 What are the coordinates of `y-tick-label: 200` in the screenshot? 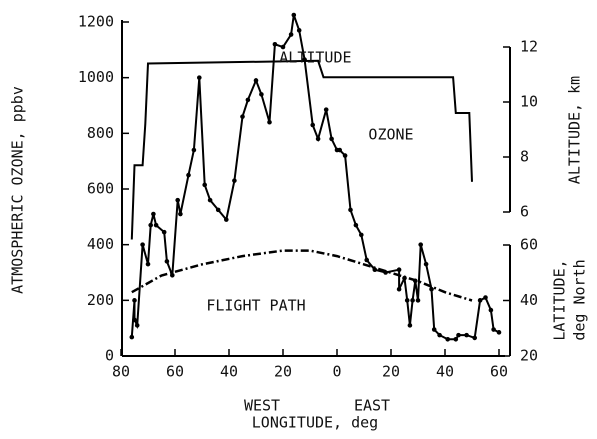 It's located at (100, 300).